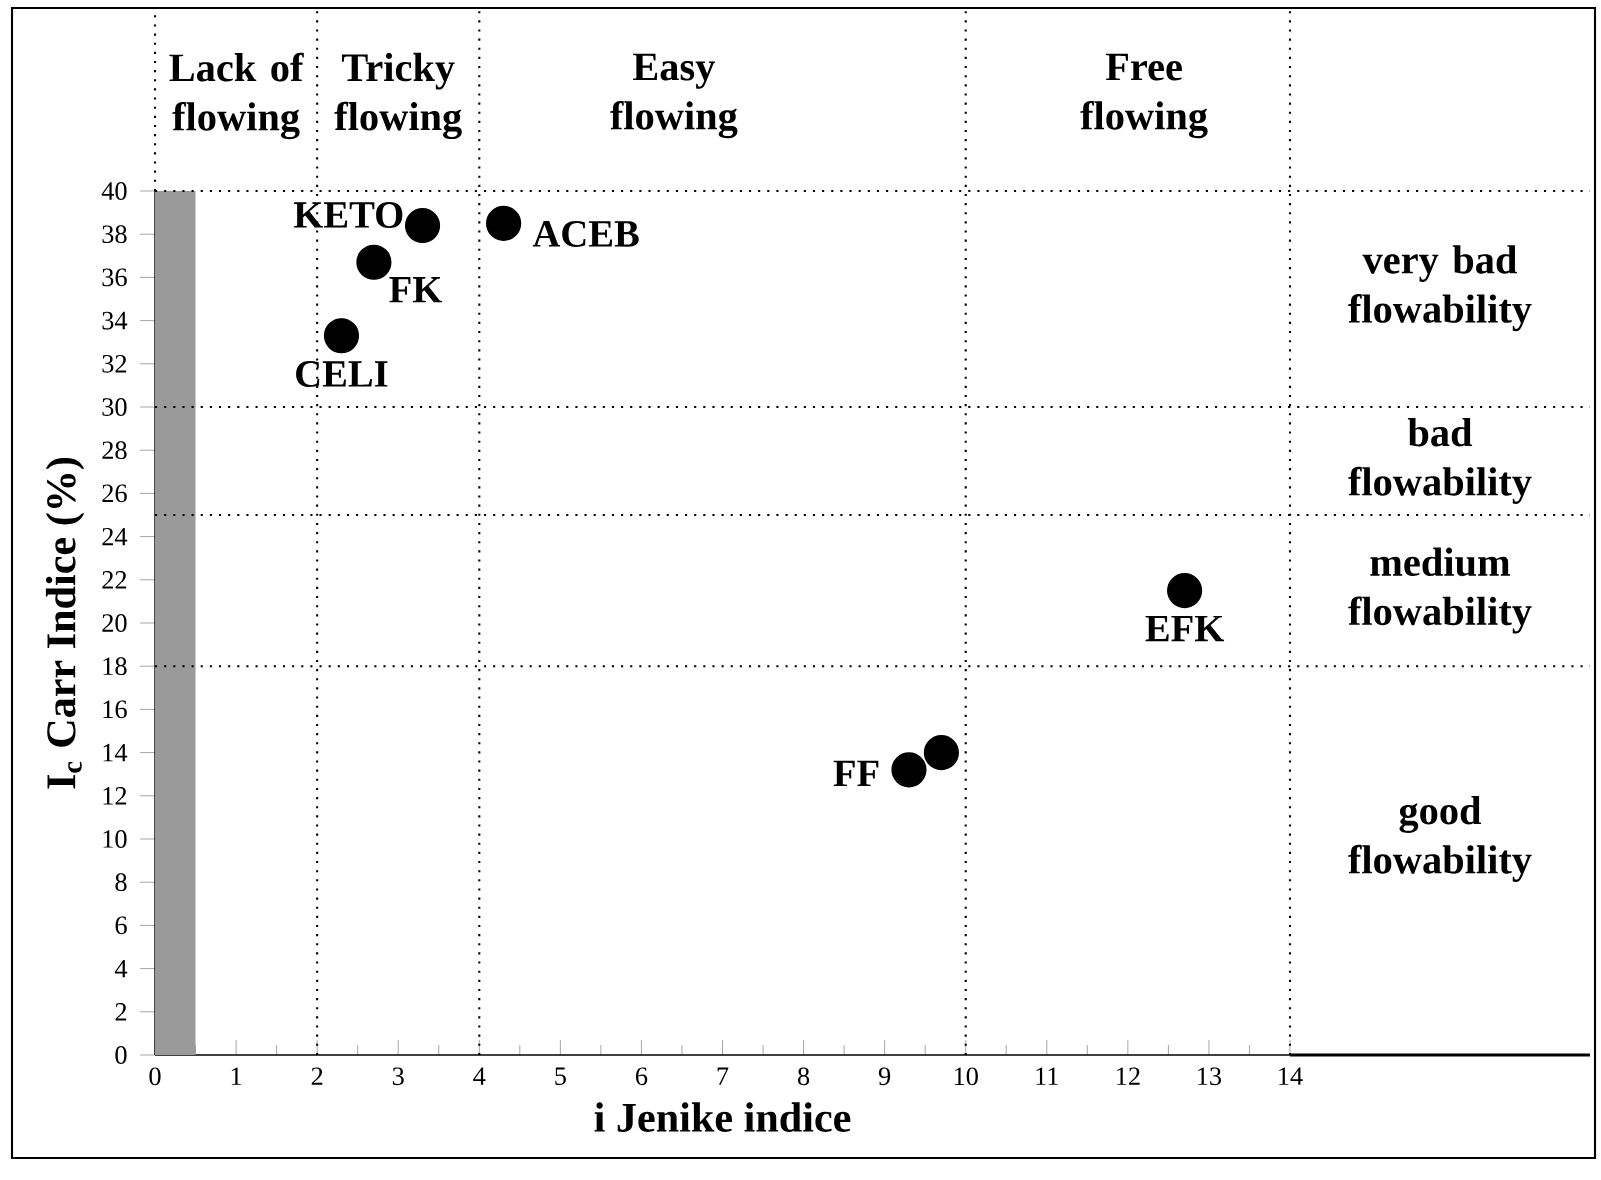  What do you see at coordinates (114, 623) in the screenshot?
I see `y-tick-label: 20` at bounding box center [114, 623].